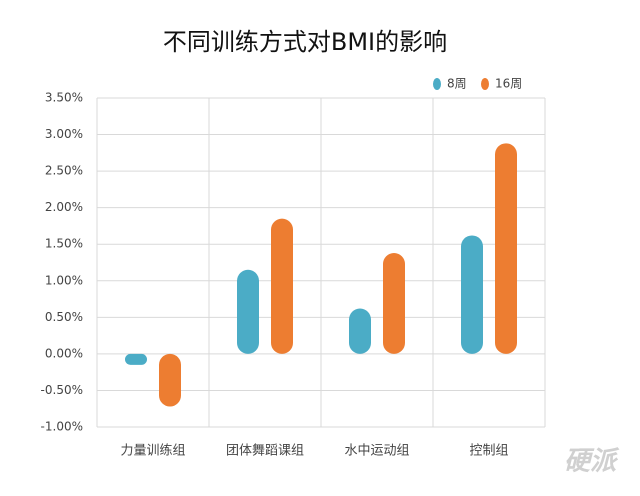 The height and width of the screenshot is (496, 640). Describe the element at coordinates (152, 451) in the screenshot. I see `x-tick-label: 力量训练组` at that location.